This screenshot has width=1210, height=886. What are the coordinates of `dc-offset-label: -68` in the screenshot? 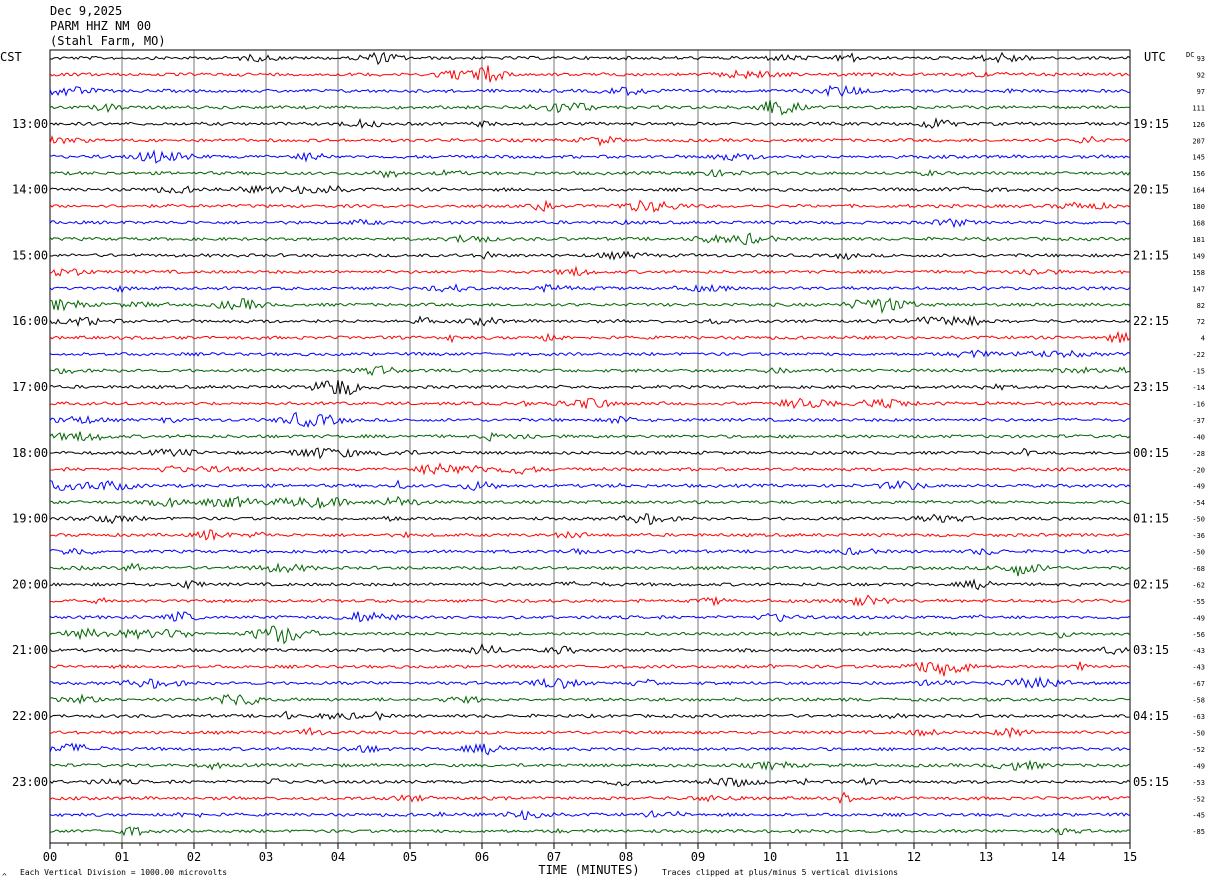 It's located at (1198, 569).